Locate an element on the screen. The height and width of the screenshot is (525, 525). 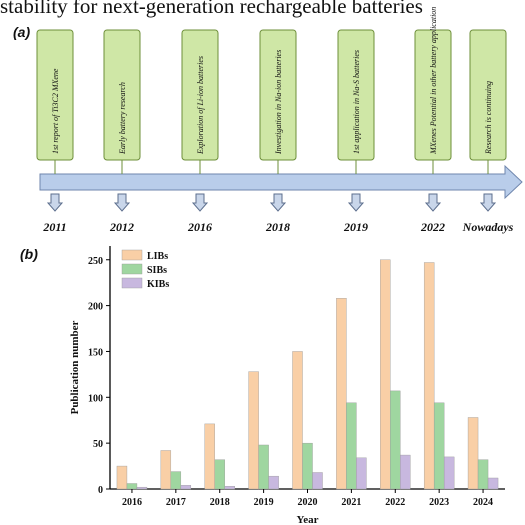
x-tick-label: 2018 is located at coordinates (220, 502).